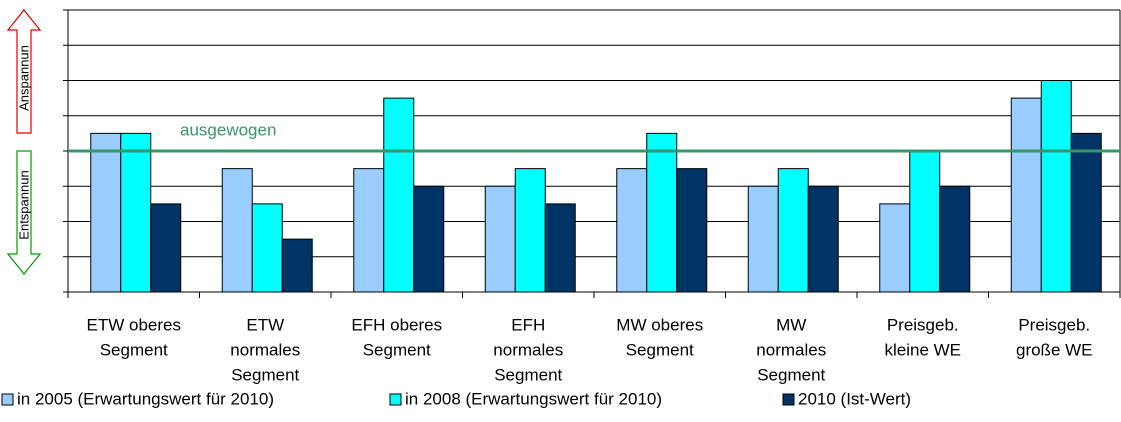 The height and width of the screenshot is (422, 1121). I want to click on reference-label: ausgewogen, so click(228, 129).